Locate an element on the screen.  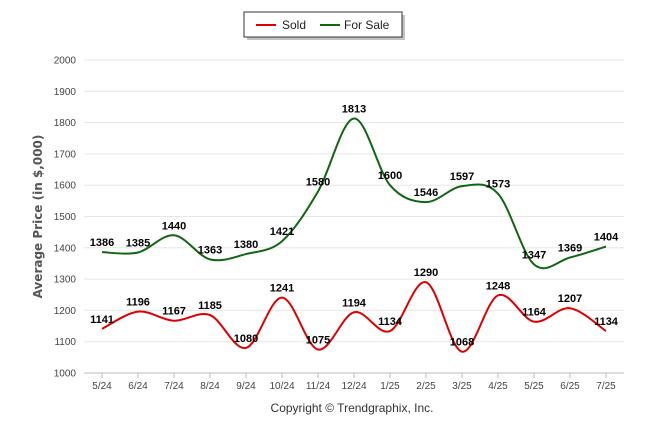
data-label-for-sale: 1600 is located at coordinates (390, 176).